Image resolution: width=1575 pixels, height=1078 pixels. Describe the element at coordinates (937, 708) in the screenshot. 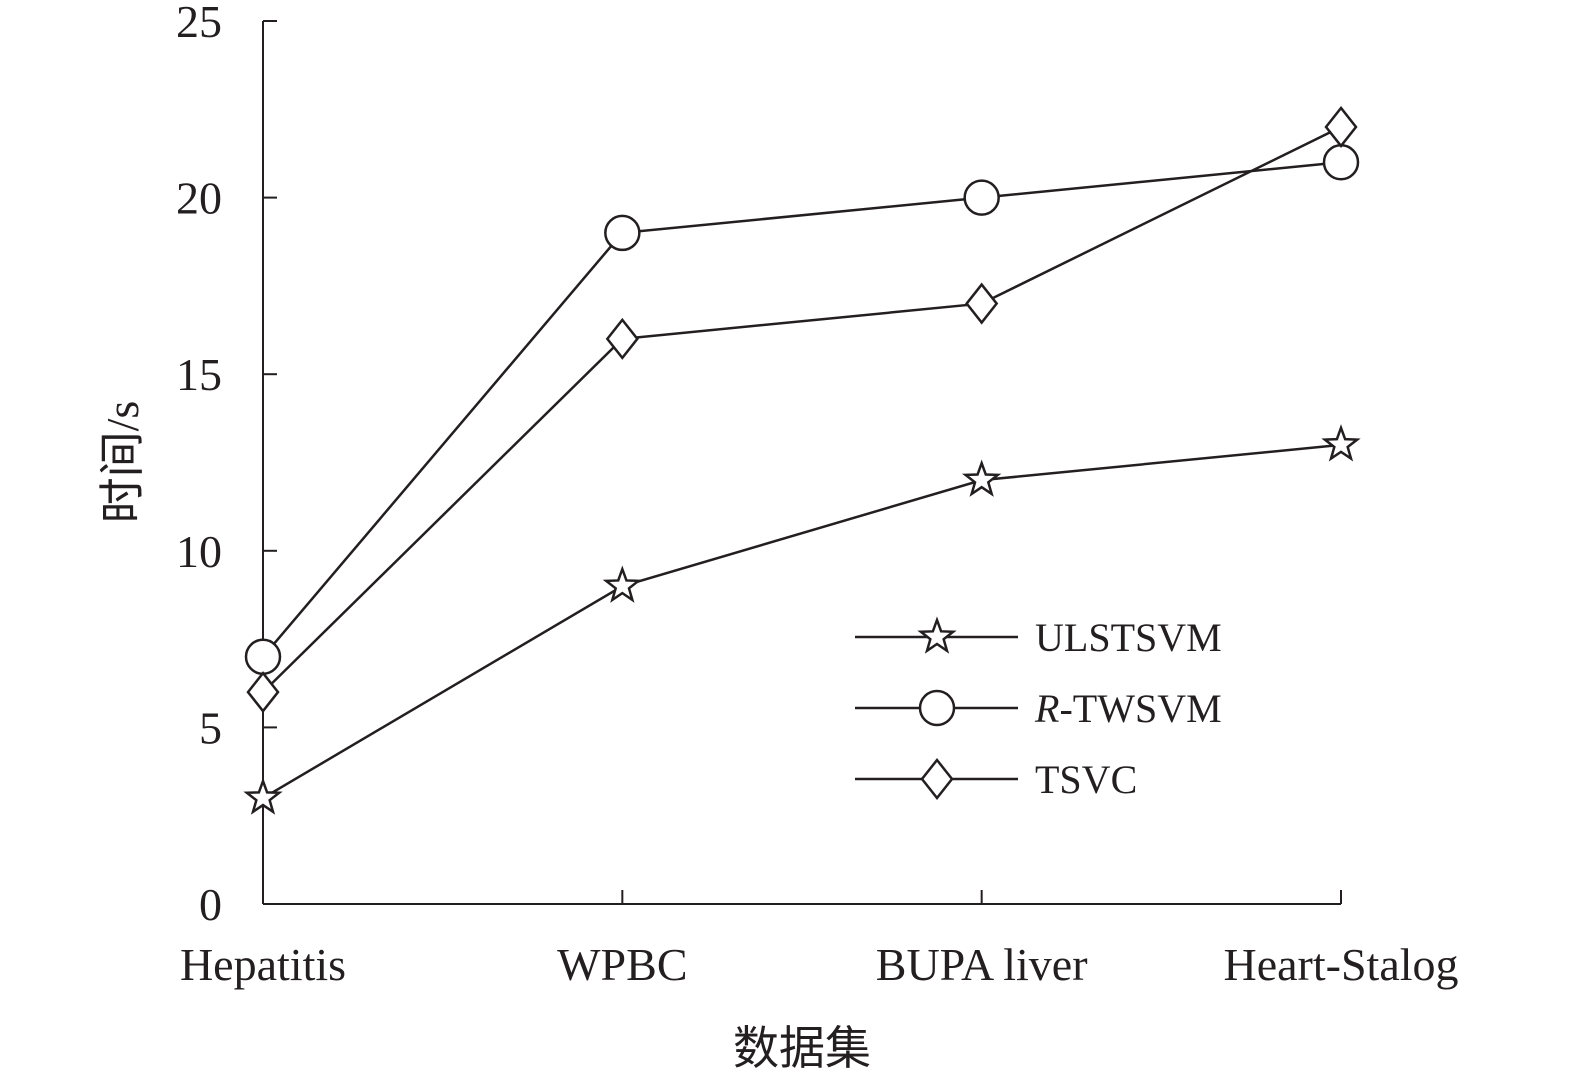

I see `legend-marker-circle` at that location.